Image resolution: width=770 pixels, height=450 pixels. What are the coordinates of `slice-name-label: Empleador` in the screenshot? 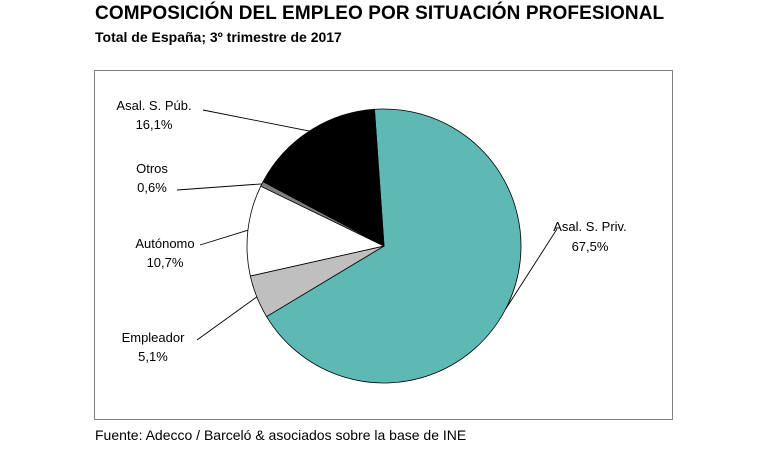 It's located at (154, 337).